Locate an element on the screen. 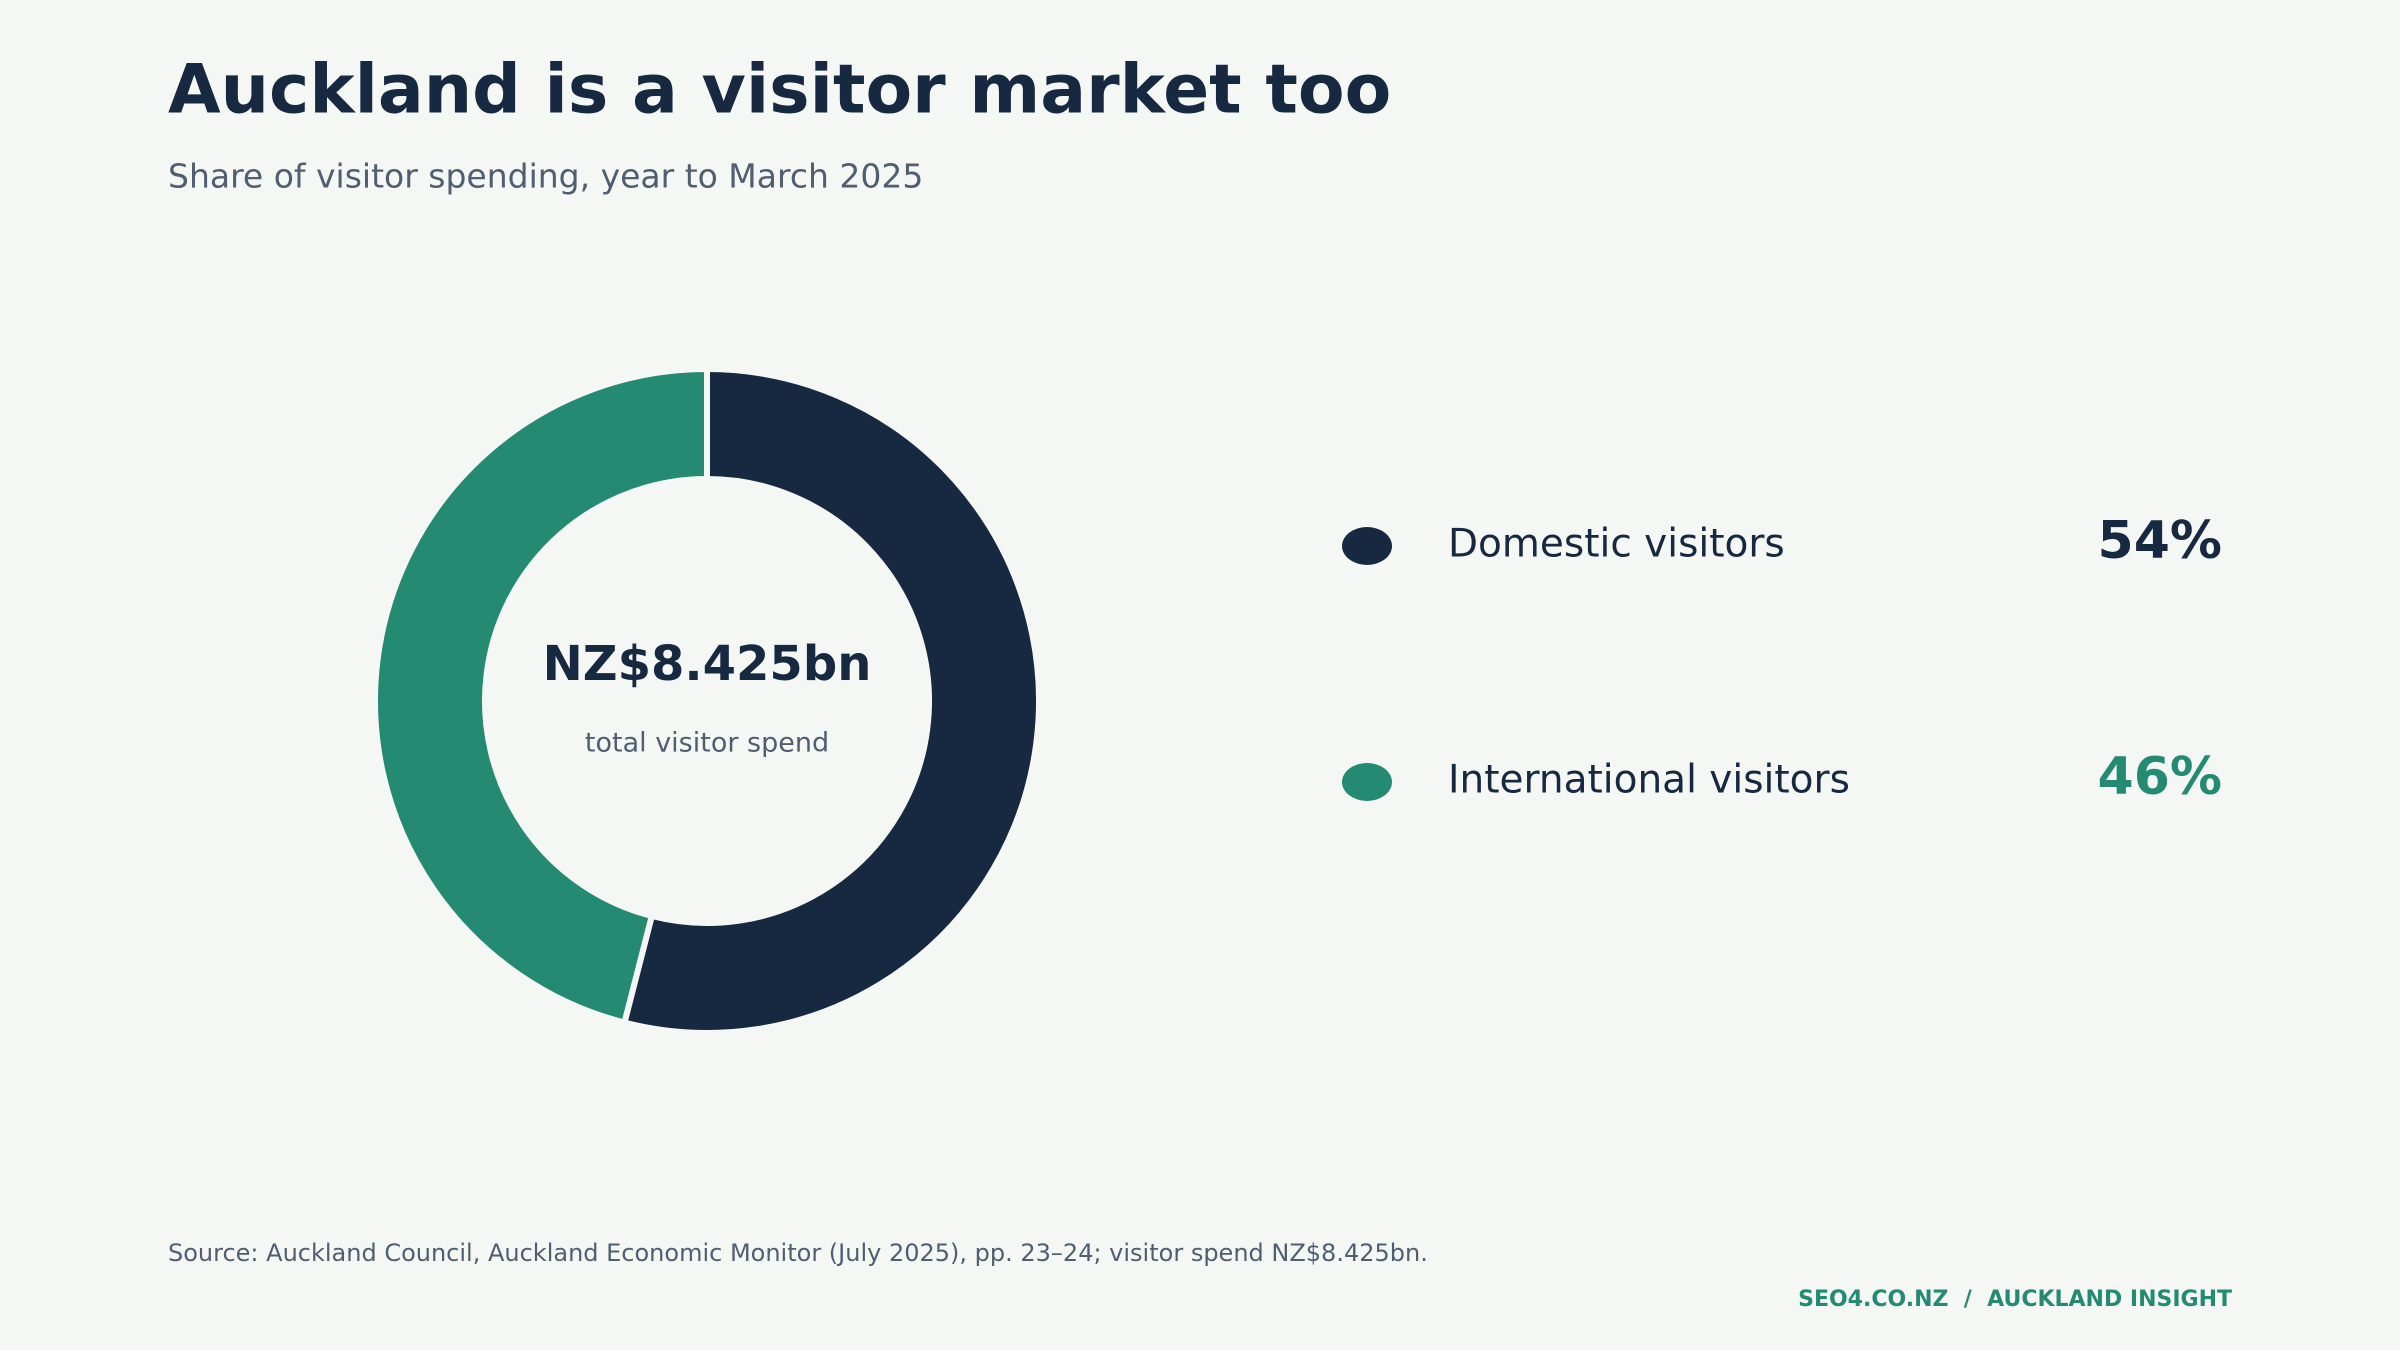 The image size is (2400, 1350). legend-label: International visitors is located at coordinates (1649, 780).